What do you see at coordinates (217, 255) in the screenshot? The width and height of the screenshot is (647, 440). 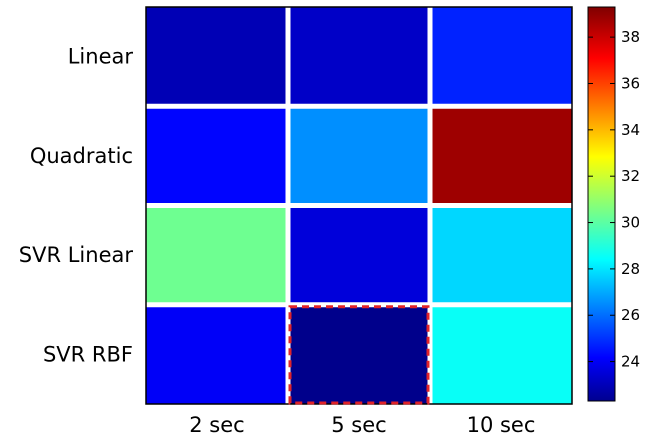 I see `cell-svr-linear-2-sec` at bounding box center [217, 255].